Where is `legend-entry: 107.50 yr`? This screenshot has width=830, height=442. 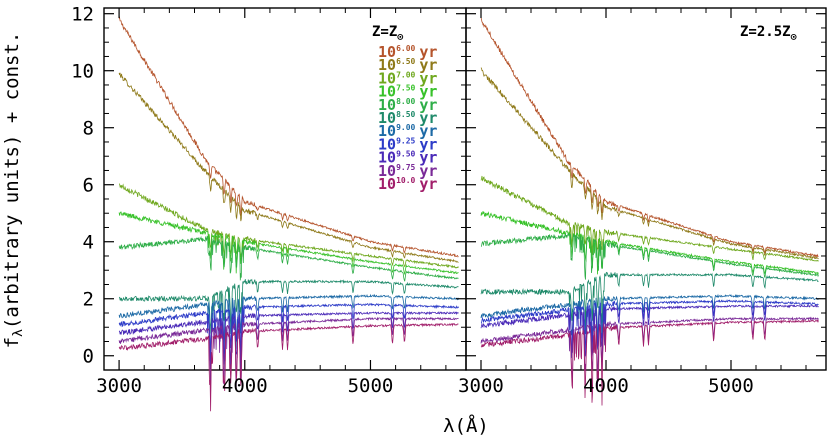
legend-entry: 107.50 yr is located at coordinates (407, 92).